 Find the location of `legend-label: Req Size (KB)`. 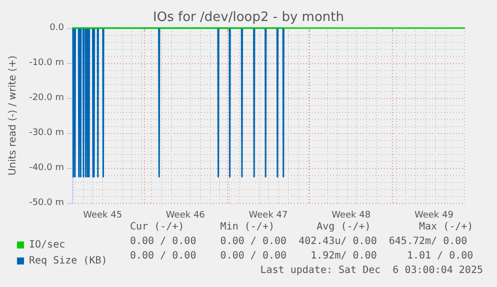

legend-label: Req Size (KB) is located at coordinates (68, 261).